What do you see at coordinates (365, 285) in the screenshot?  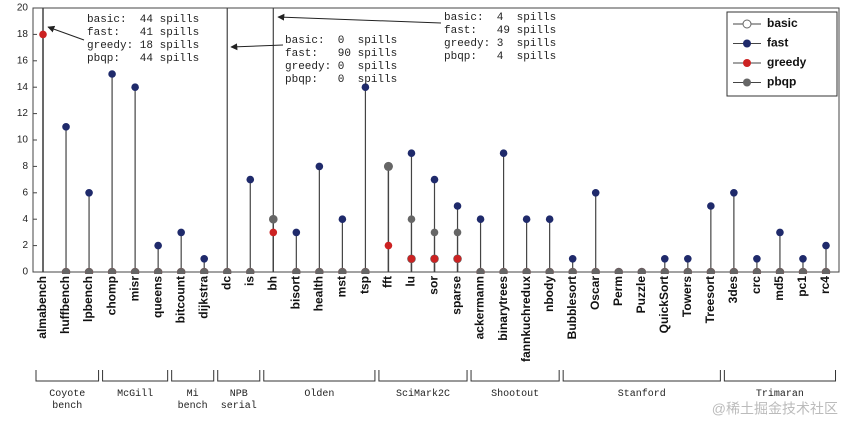 I see `x-tick-label: tsp` at bounding box center [365, 285].